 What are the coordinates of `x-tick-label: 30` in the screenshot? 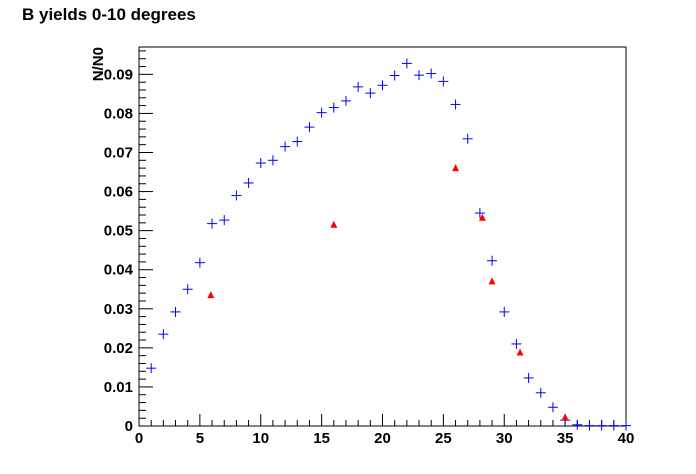 It's located at (504, 438).